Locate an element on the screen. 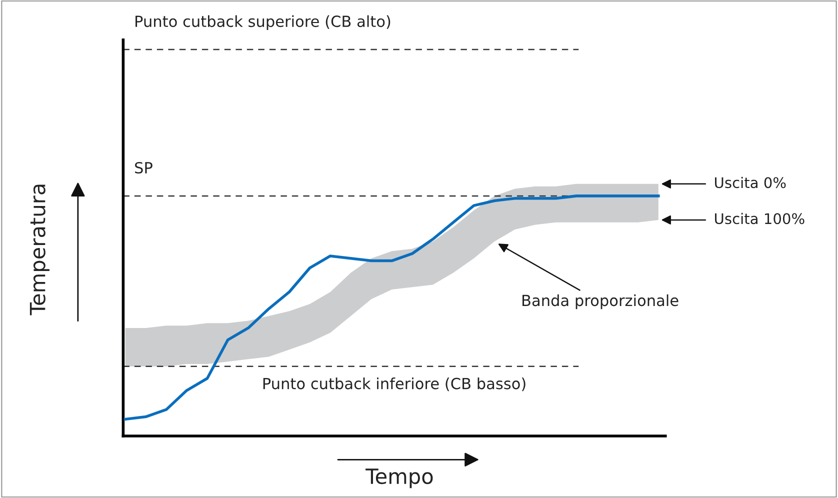  annotation: Banda proporzionale is located at coordinates (600, 302).